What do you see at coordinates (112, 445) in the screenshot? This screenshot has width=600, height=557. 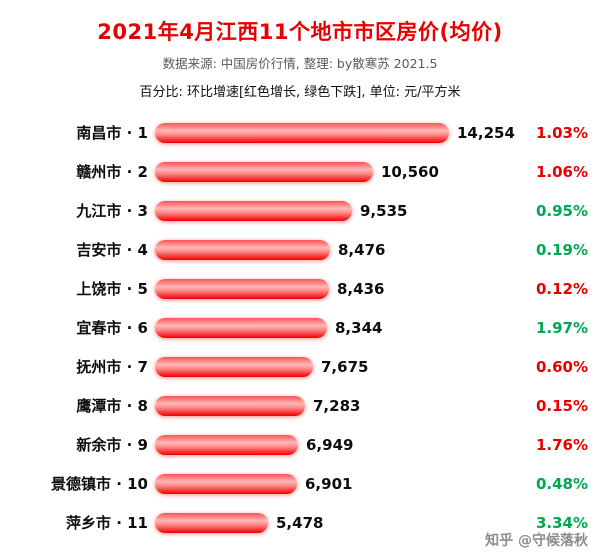 I see `row-label: 新余市 · 9` at bounding box center [112, 445].